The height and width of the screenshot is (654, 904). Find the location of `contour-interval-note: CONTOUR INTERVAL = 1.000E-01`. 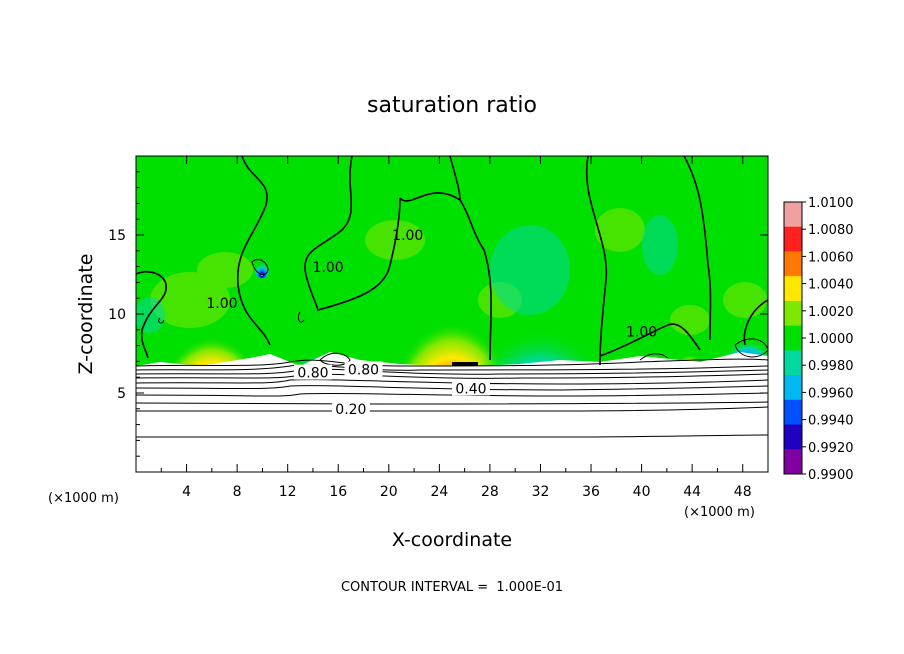

contour-interval-note: CONTOUR INTERVAL = 1.000E-01 is located at coordinates (452, 587).